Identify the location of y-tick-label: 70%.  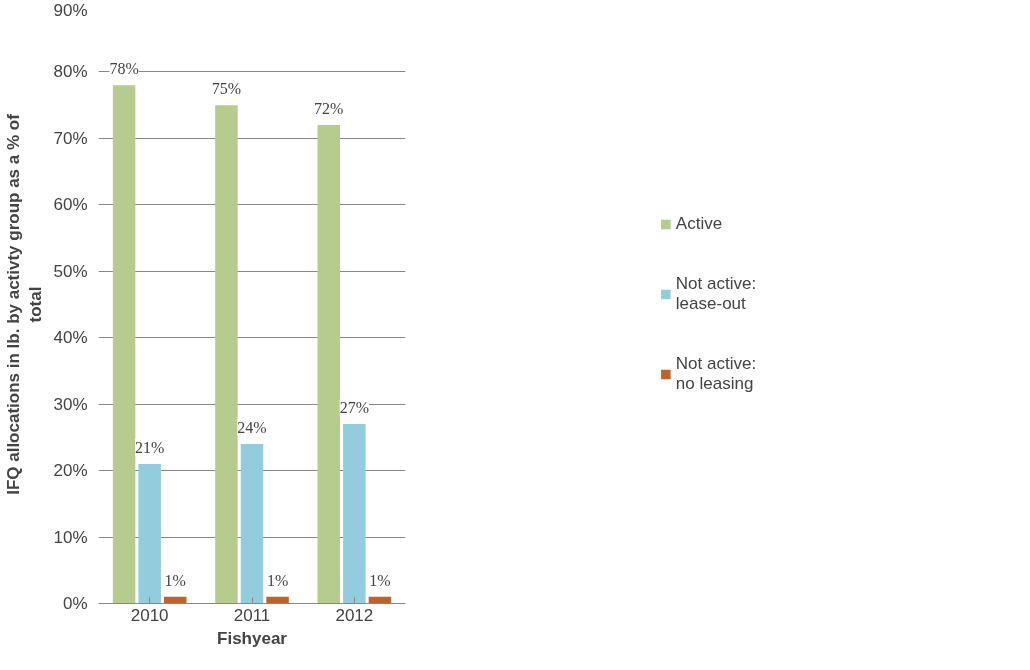
(70, 138).